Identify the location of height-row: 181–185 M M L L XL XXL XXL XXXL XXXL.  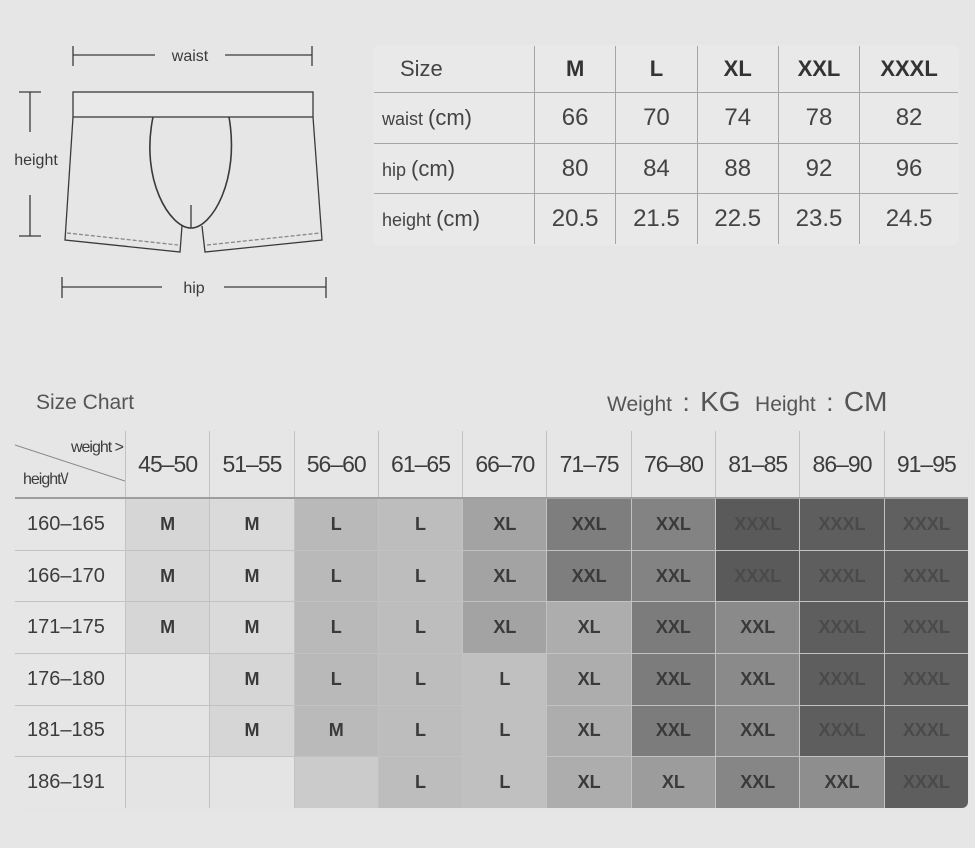
(491, 731).